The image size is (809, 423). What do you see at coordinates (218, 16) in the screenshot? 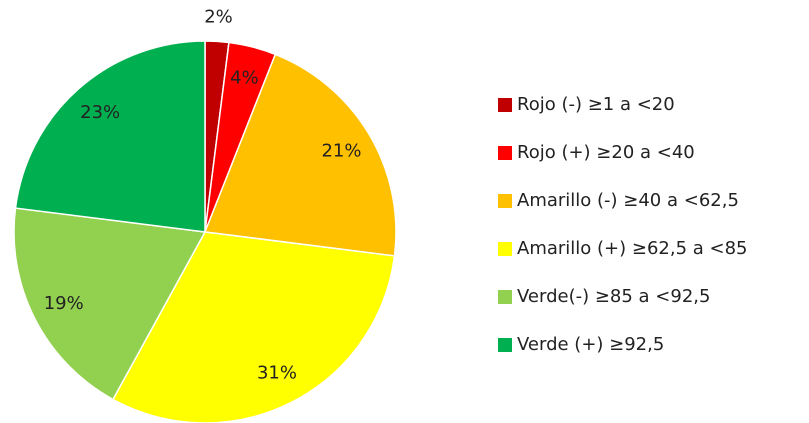
I see `data-label: 2%` at bounding box center [218, 16].